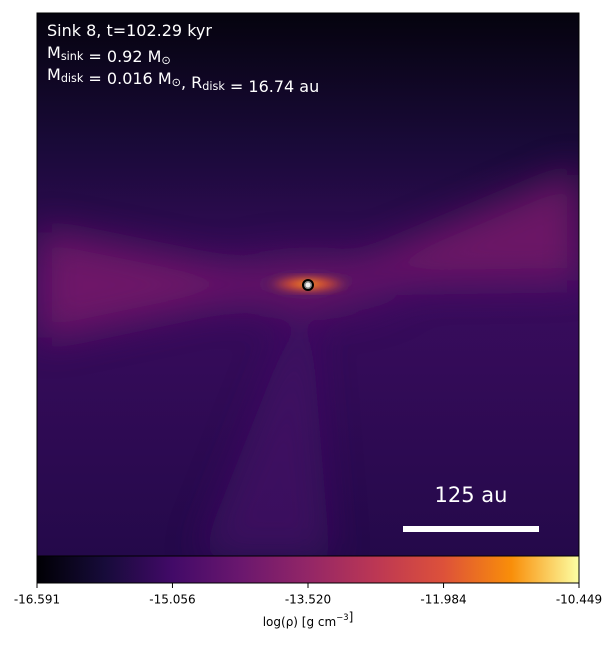  I want to click on annotation-line: Mdisk = 0.016 M⊙, Rdisk = 16.74 au, so click(183, 80).